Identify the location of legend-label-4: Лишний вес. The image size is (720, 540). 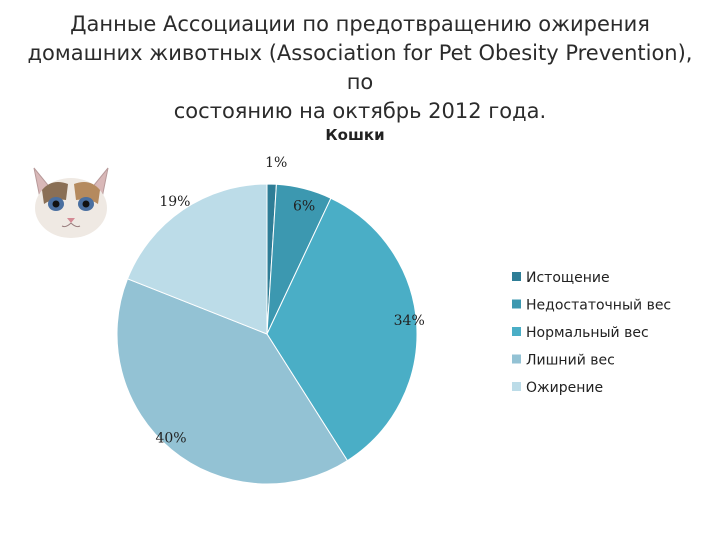
(570, 361).